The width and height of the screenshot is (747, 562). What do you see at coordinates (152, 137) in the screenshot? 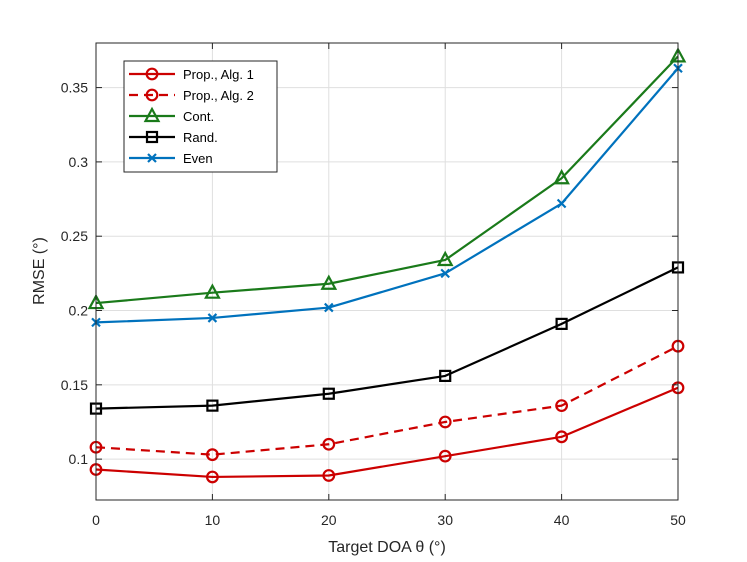
I see `legend-marker-rand` at bounding box center [152, 137].